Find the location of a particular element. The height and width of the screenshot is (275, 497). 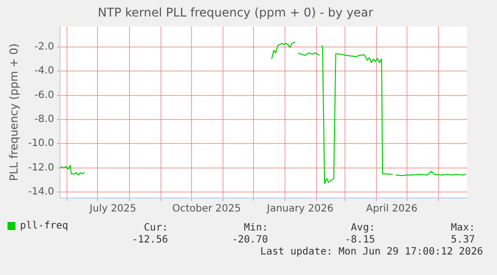

y-tick-label: -14.0 is located at coordinates (41, 192).